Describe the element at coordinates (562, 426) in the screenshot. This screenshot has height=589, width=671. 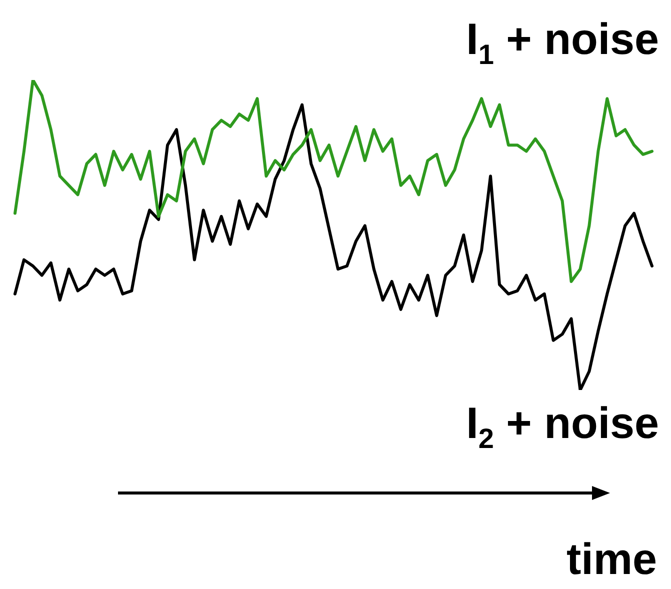
I see `series-label: I$_{2}$ + noise` at that location.